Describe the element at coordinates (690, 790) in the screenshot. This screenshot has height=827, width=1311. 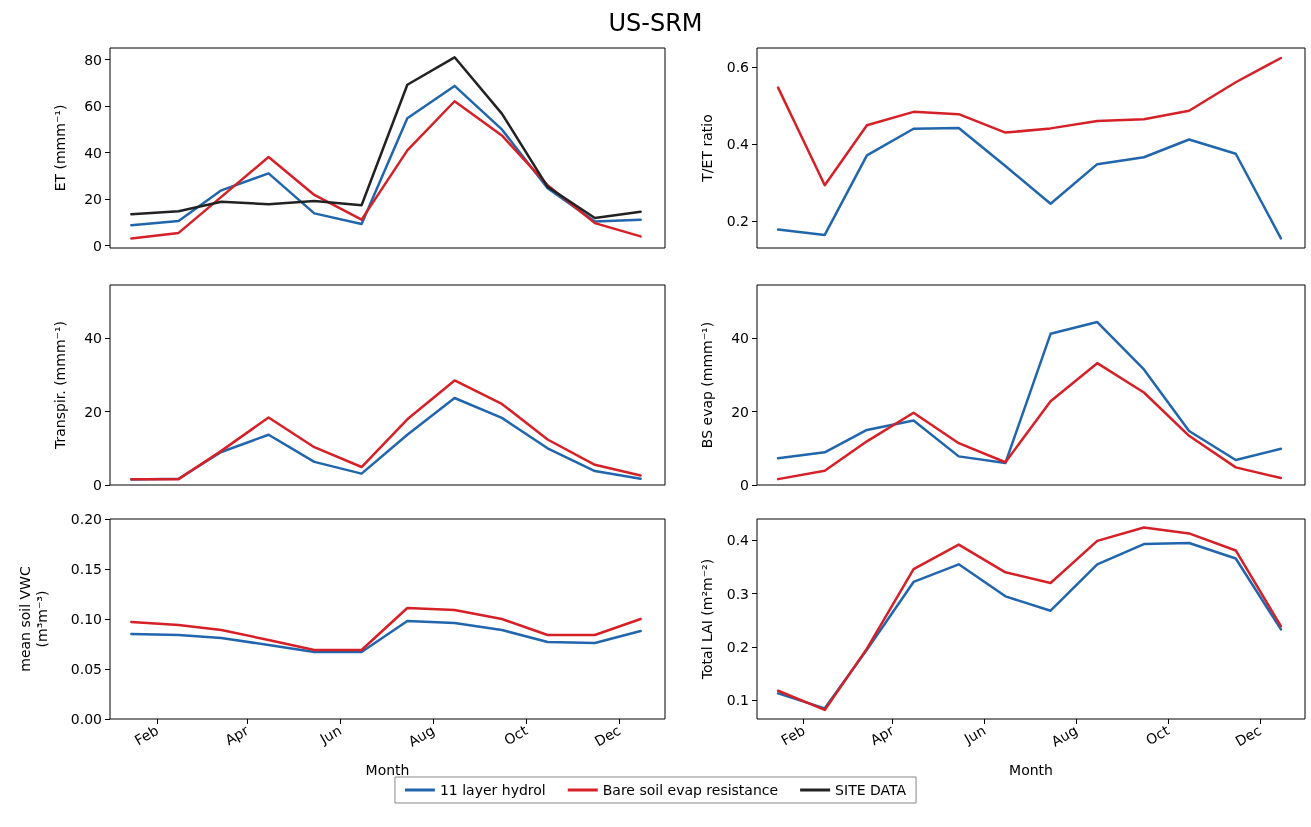
I see `legend-label: Bare soil evap resistance` at that location.